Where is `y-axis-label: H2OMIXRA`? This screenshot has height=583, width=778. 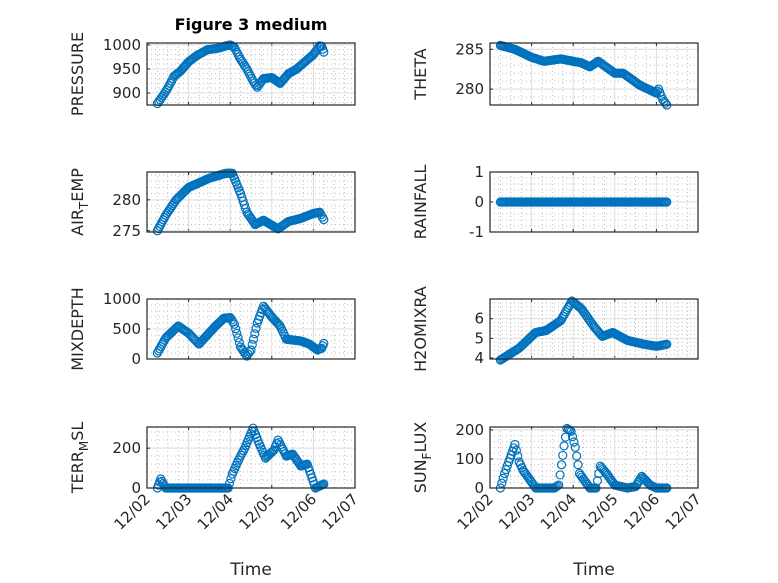
y-axis-label: H2OMIXRA is located at coordinates (420, 329).